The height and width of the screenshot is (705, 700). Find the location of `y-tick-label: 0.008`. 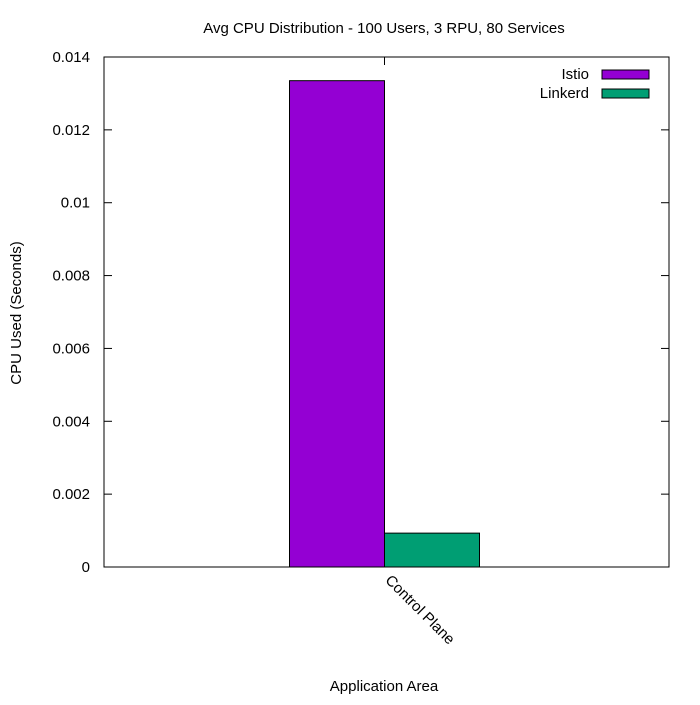

y-tick-label: 0.008 is located at coordinates (71, 276).